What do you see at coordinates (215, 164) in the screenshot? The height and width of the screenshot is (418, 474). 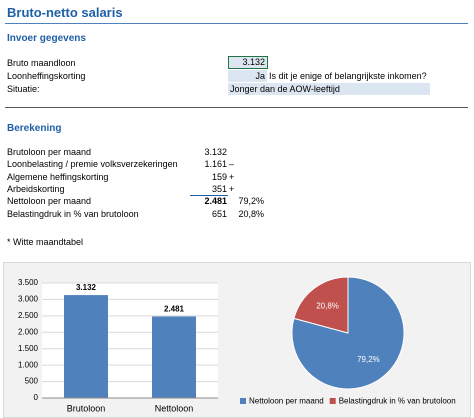 I see `calc-value: 1.161` at bounding box center [215, 164].